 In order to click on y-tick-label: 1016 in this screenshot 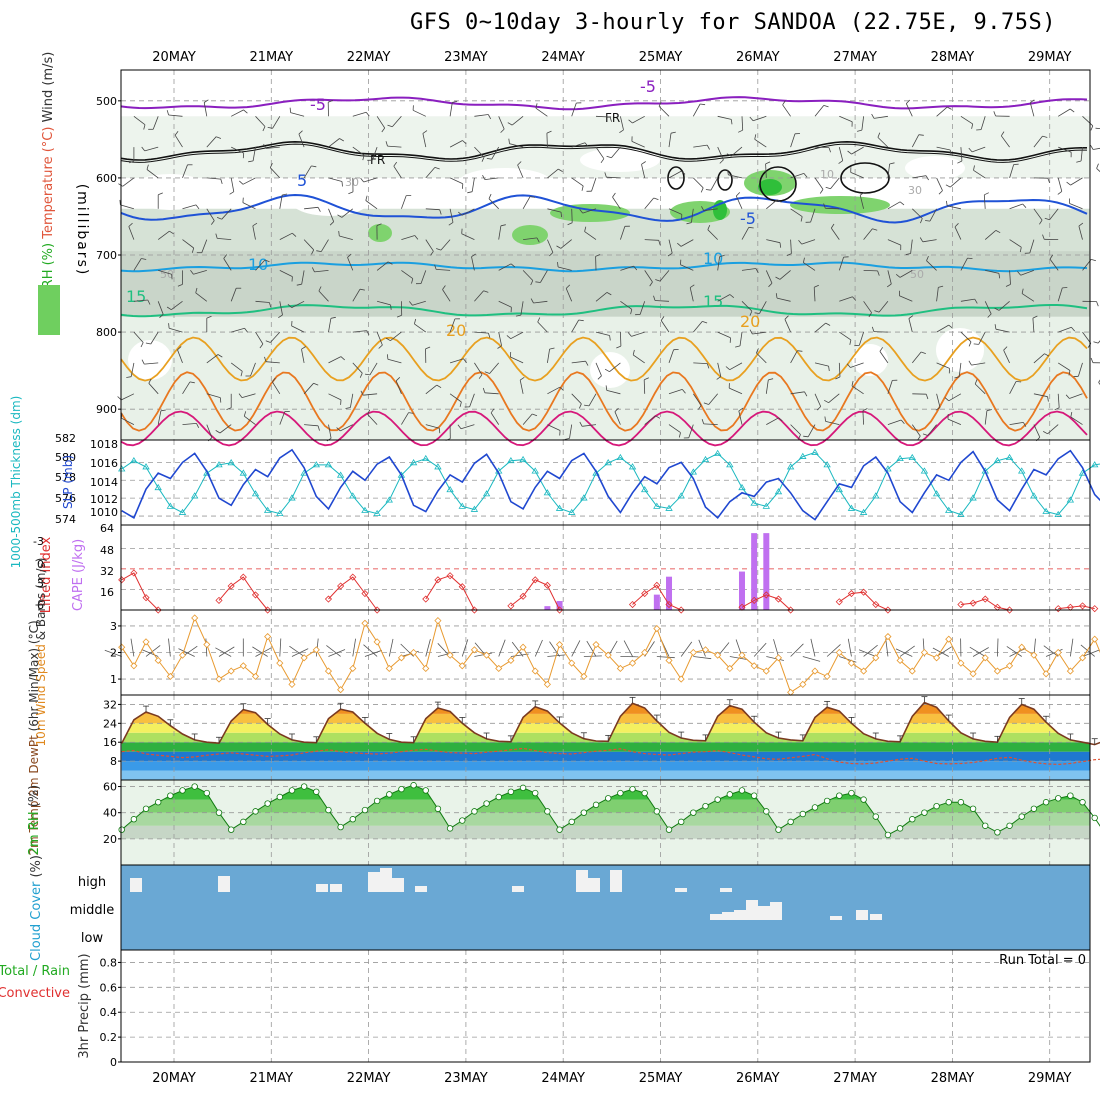, I will do `click(104, 463)`.